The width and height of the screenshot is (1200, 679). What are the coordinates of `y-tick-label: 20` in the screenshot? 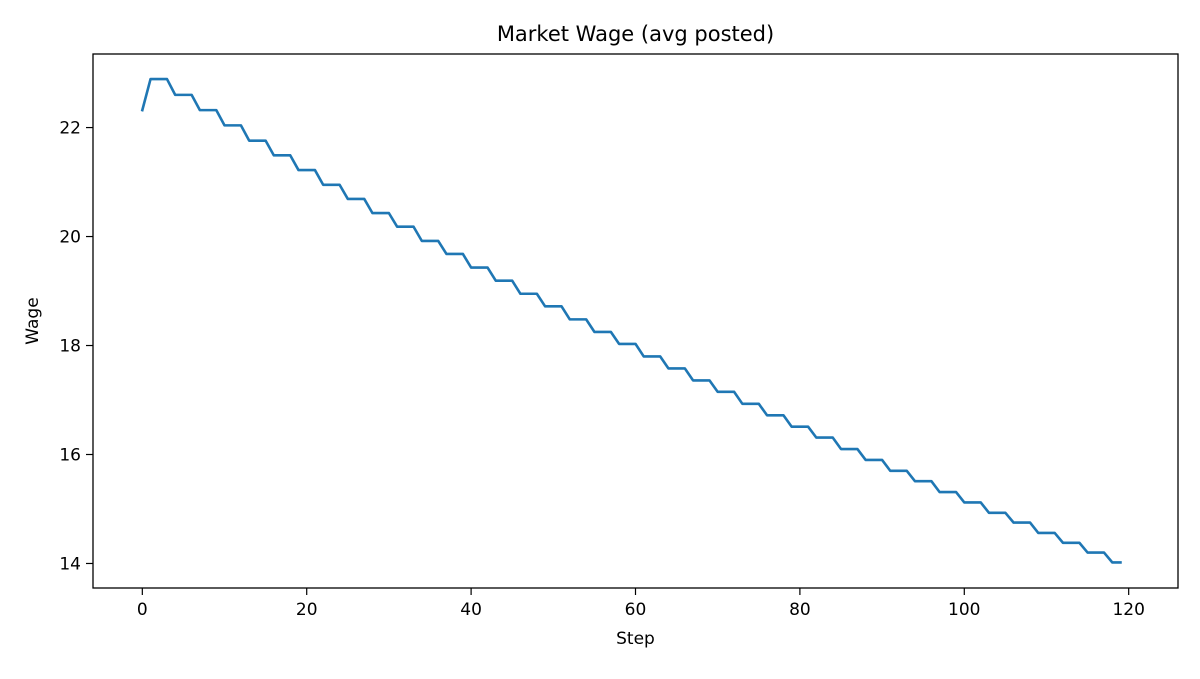 It's located at (70, 238).